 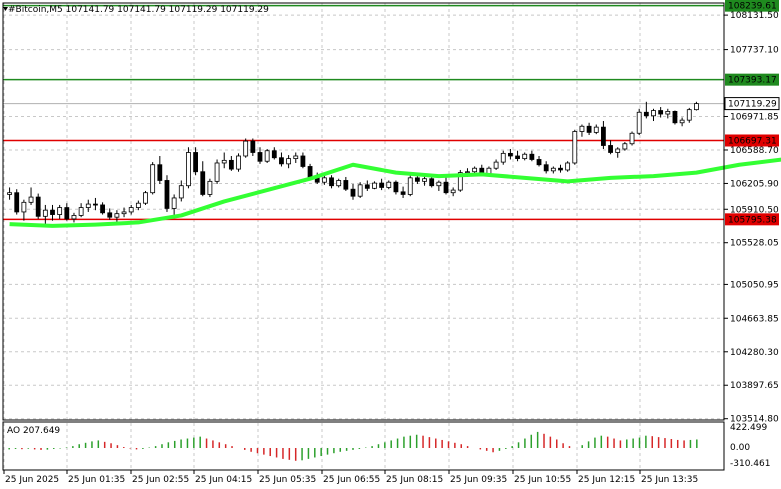 What do you see at coordinates (752, 140) in the screenshot?
I see `level-106697-tag` at bounding box center [752, 140].